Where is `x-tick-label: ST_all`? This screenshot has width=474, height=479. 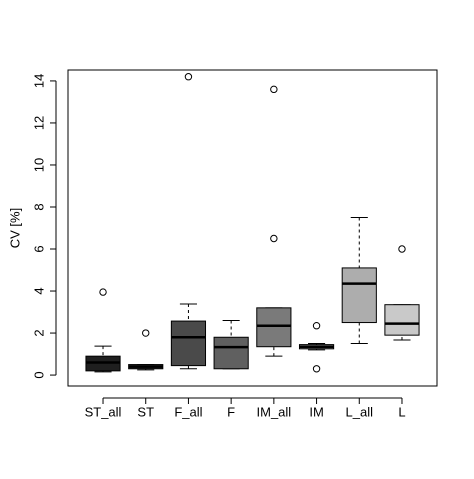
x-tick-label: ST_all is located at coordinates (103, 411).